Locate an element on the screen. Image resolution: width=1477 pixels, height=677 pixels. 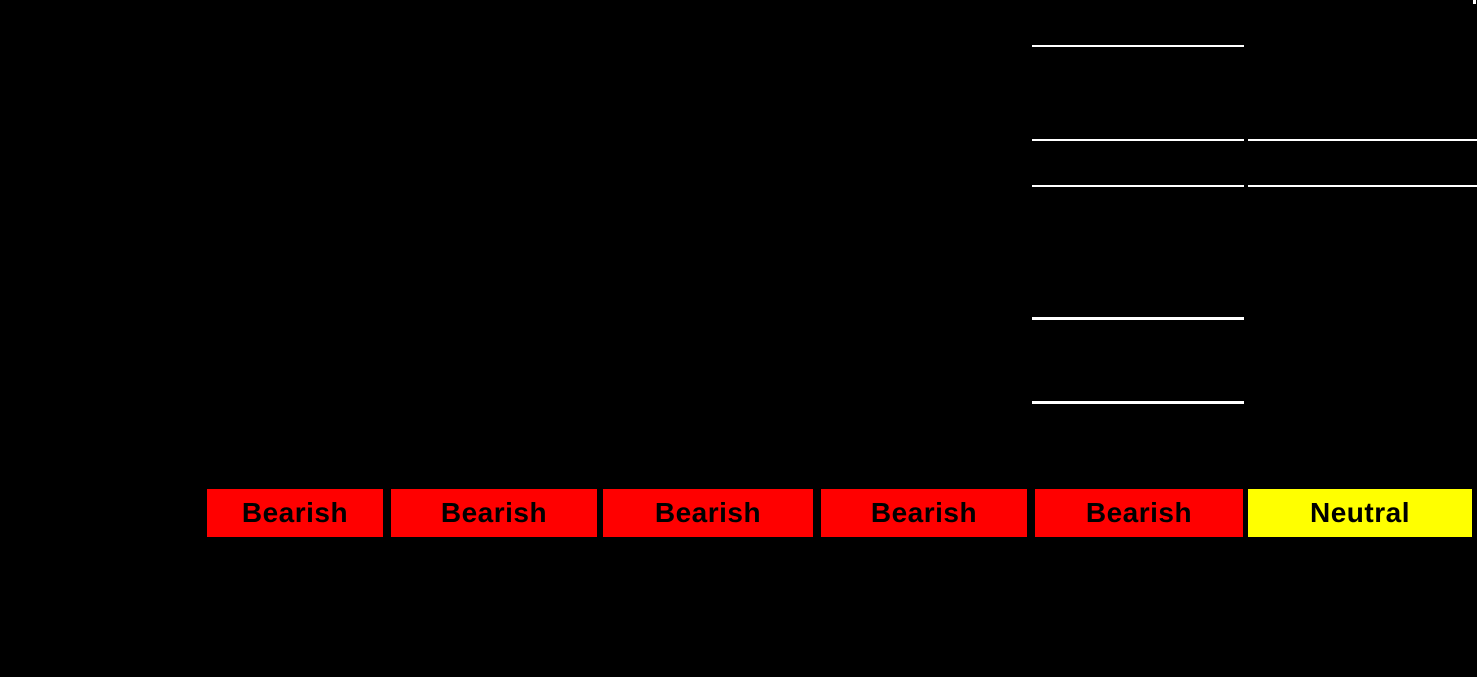
sentiment-cell-5: Bearish is located at coordinates (1139, 513).